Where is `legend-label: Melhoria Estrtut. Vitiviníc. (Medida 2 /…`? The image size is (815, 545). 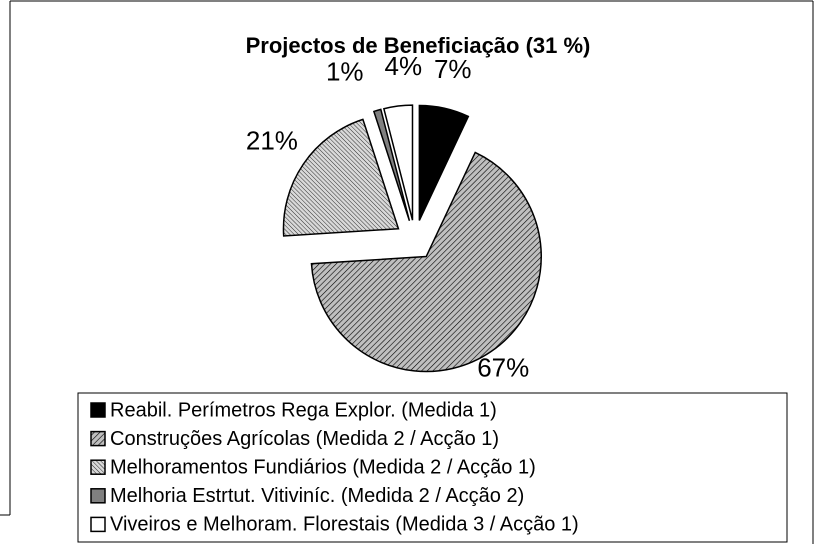 legend-label: Melhoria Estrtut. Vitiviníc. (Medida 2 /… is located at coordinates (317, 496).